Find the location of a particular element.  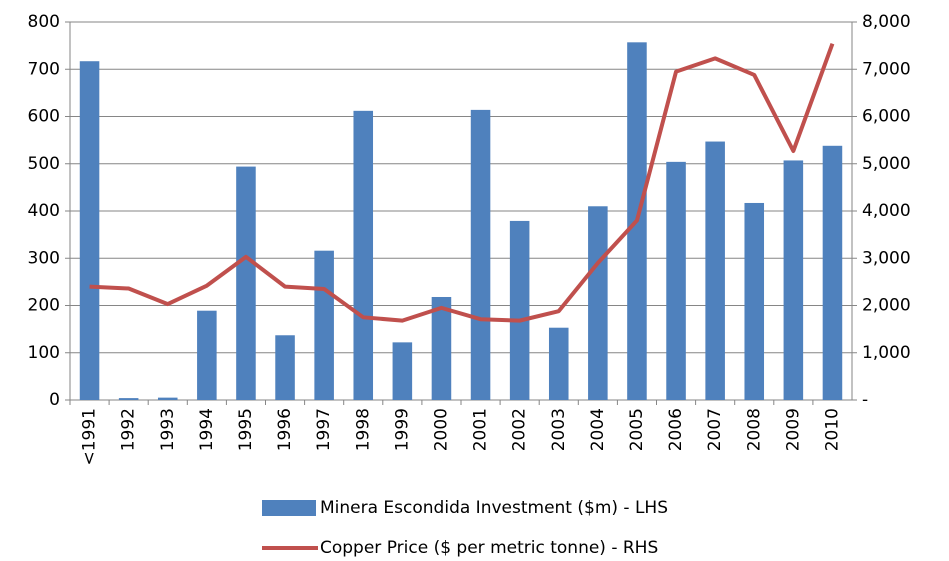

legend-swatch is located at coordinates (289, 508).